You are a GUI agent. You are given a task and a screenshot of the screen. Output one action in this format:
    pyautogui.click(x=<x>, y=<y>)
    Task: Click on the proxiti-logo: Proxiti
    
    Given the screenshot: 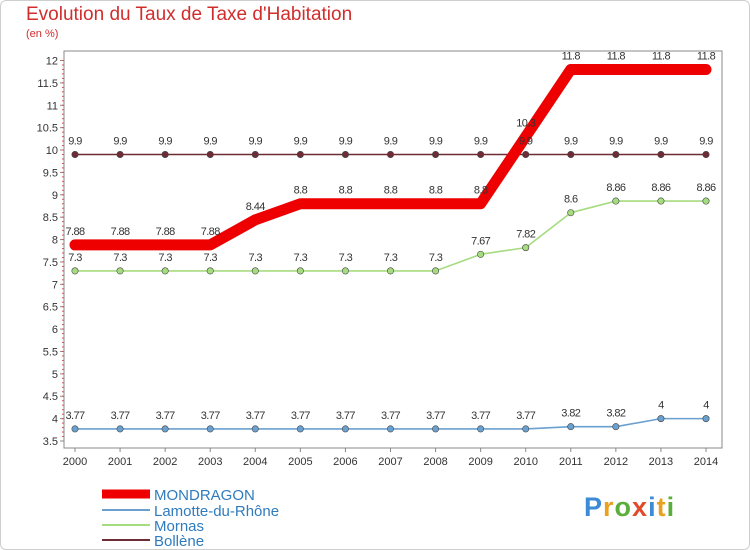 What is the action you would take?
    pyautogui.click(x=629, y=507)
    